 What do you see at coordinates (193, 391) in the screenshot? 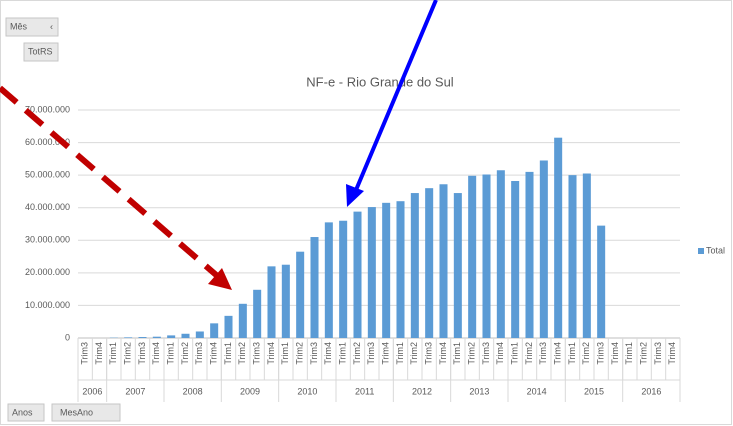
I see `x-group-label: 2008` at bounding box center [193, 391].